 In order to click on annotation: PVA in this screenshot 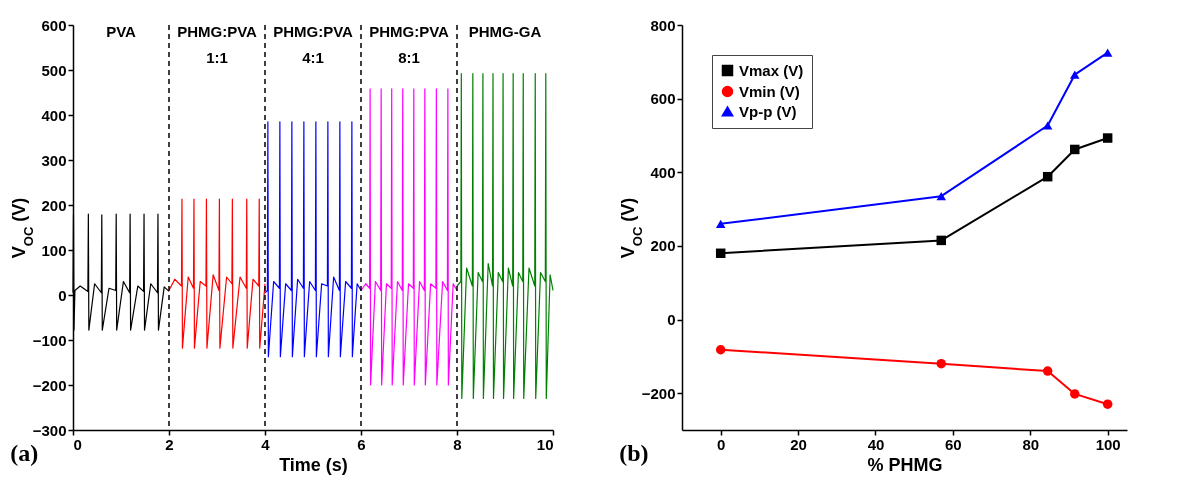, I will do `click(121, 31)`.